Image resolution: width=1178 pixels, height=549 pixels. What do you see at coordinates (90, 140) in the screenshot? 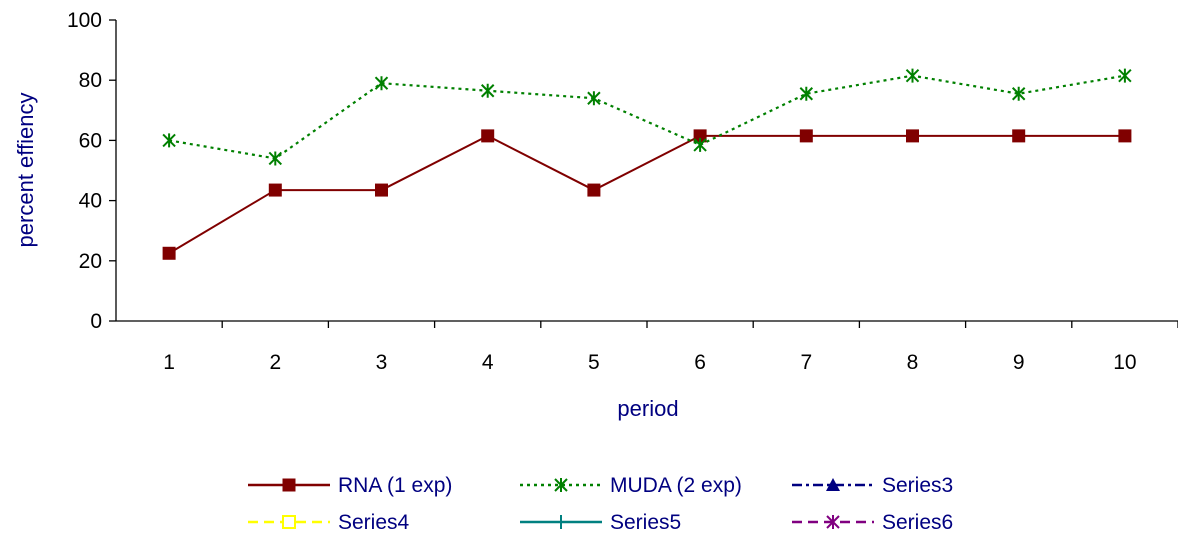
I see `y-tick-label: 60` at bounding box center [90, 140].